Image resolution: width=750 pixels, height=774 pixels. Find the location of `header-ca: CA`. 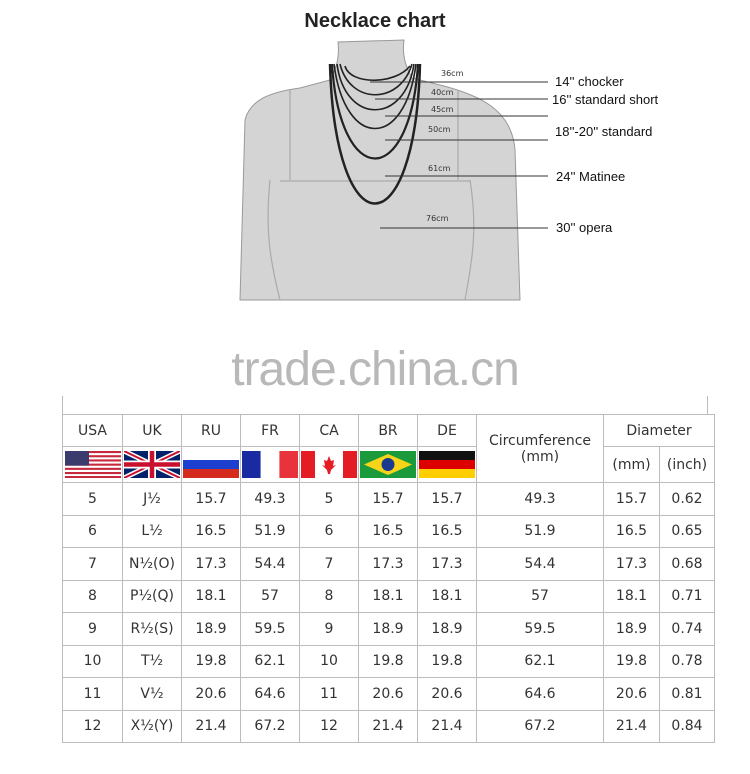

header-ca: CA is located at coordinates (329, 430).